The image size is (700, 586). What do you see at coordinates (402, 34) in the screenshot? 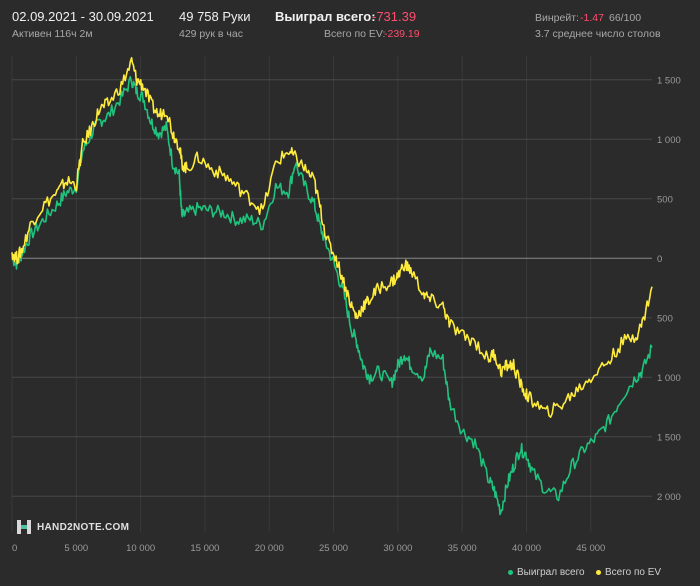
I see `ev-total-value: -239.19` at bounding box center [402, 34].